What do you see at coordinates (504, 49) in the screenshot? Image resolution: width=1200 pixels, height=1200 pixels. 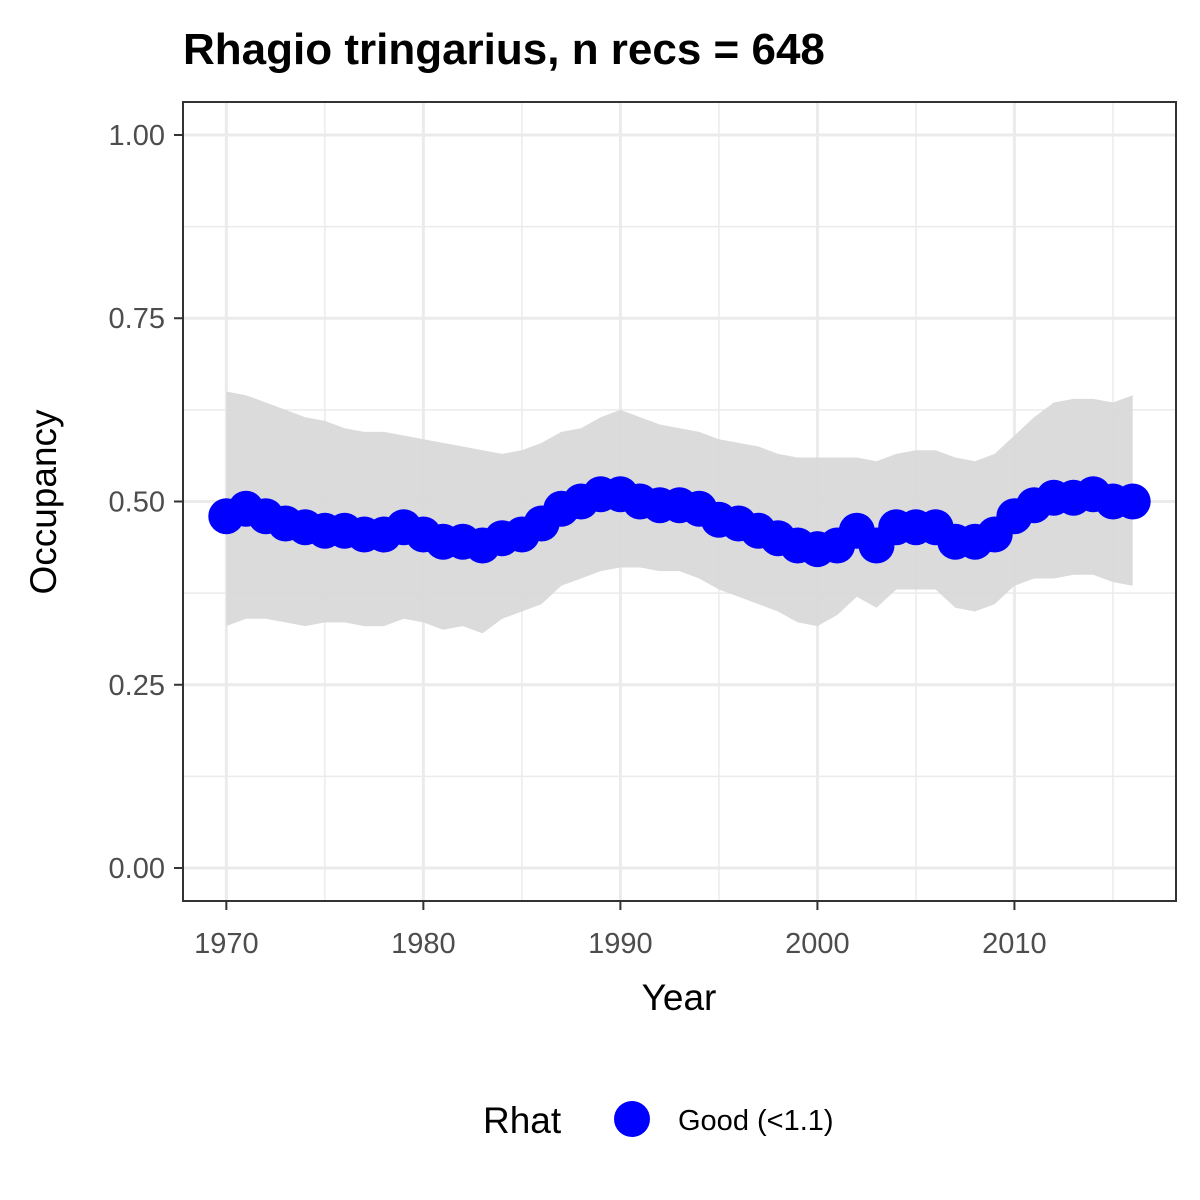 I see `chart-title: Rhagio tringarius, n recs = 648` at bounding box center [504, 49].